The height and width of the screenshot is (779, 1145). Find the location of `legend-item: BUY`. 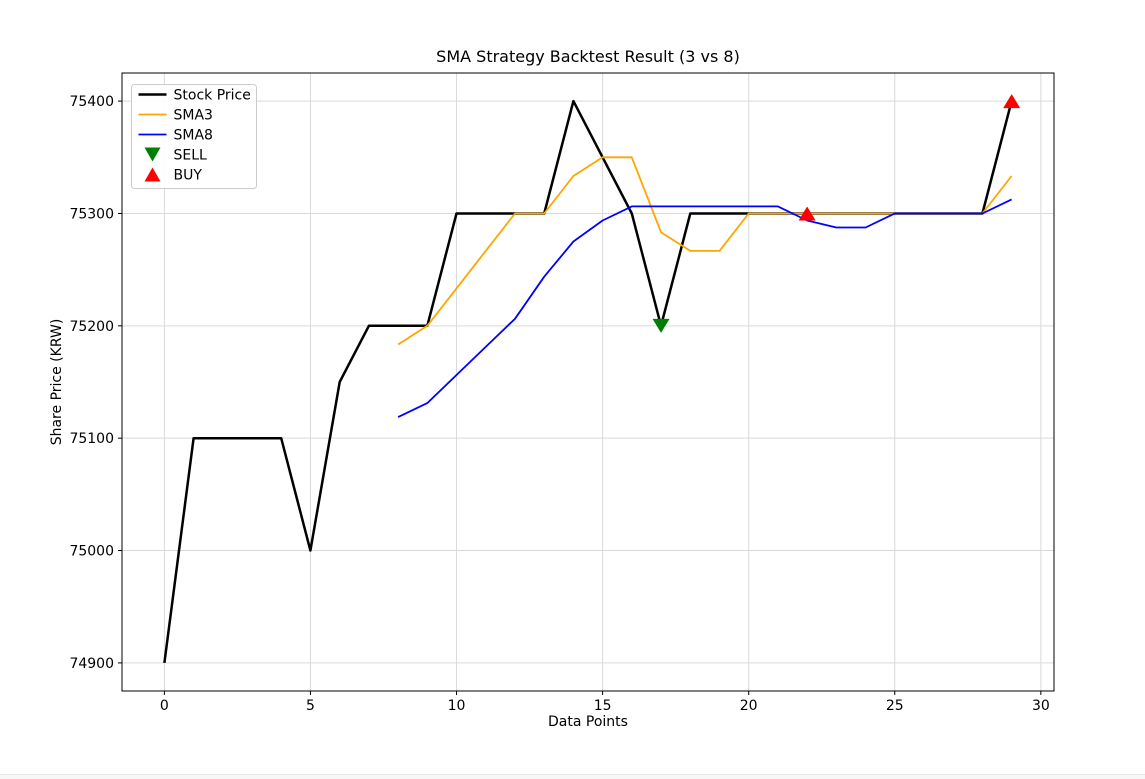

legend-item: BUY is located at coordinates (173, 175).